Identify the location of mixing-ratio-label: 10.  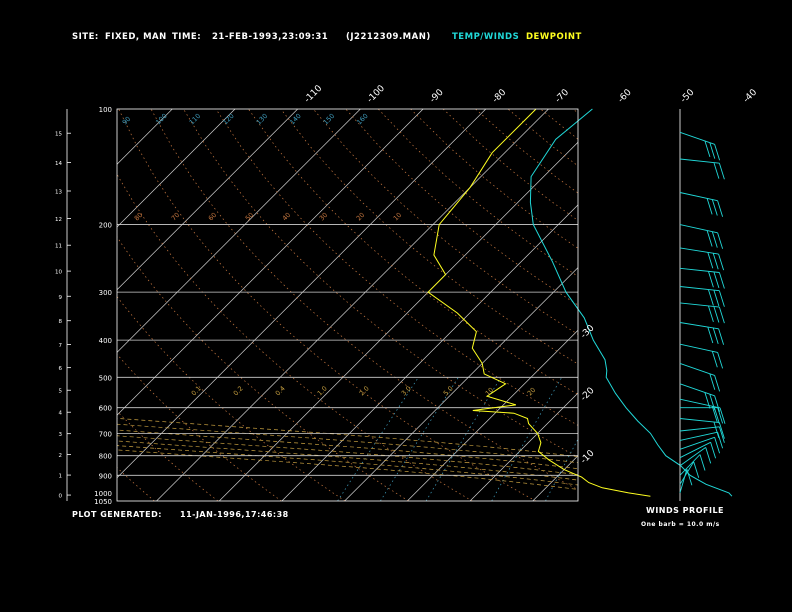
(490, 392).